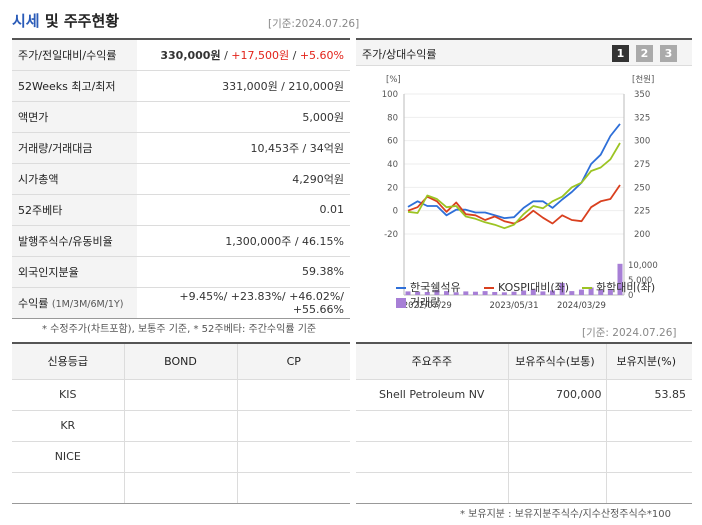 The image size is (702, 525). I want to click on legend-sector: 화학대비(좌), so click(618, 287).